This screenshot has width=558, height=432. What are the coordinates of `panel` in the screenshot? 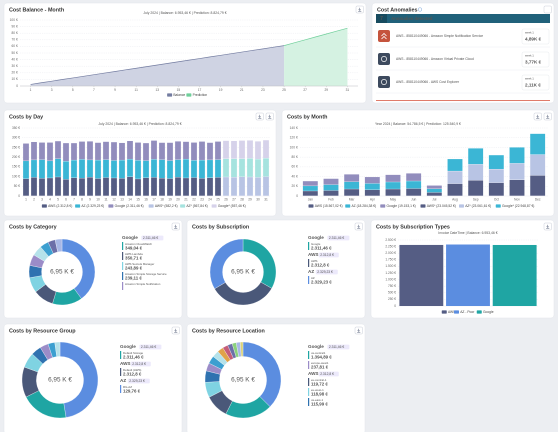 It's located at (463, 53).